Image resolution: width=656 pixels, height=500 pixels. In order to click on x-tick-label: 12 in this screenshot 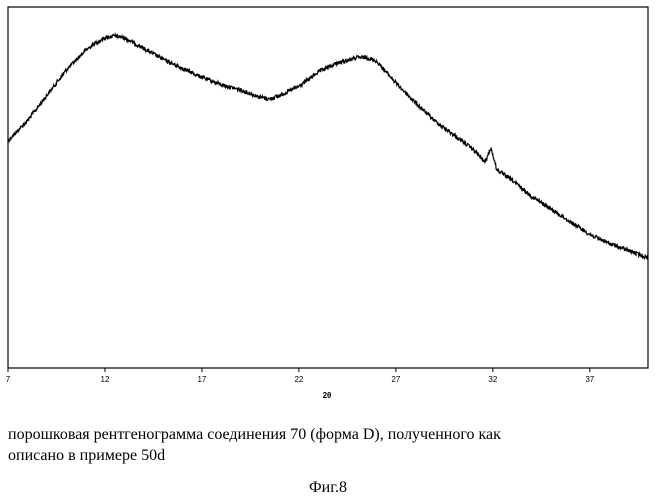, I will do `click(105, 379)`.